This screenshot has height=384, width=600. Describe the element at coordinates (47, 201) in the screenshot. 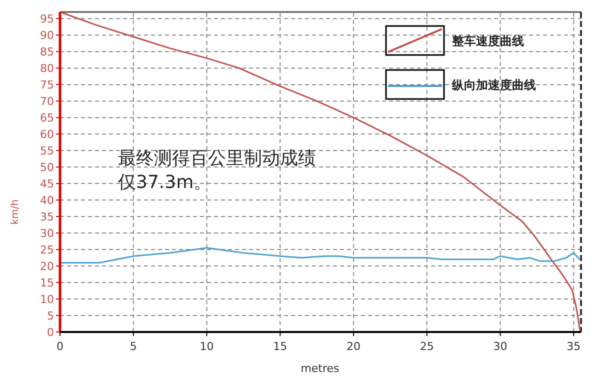

I see `y-tick-label: 40` at that location.